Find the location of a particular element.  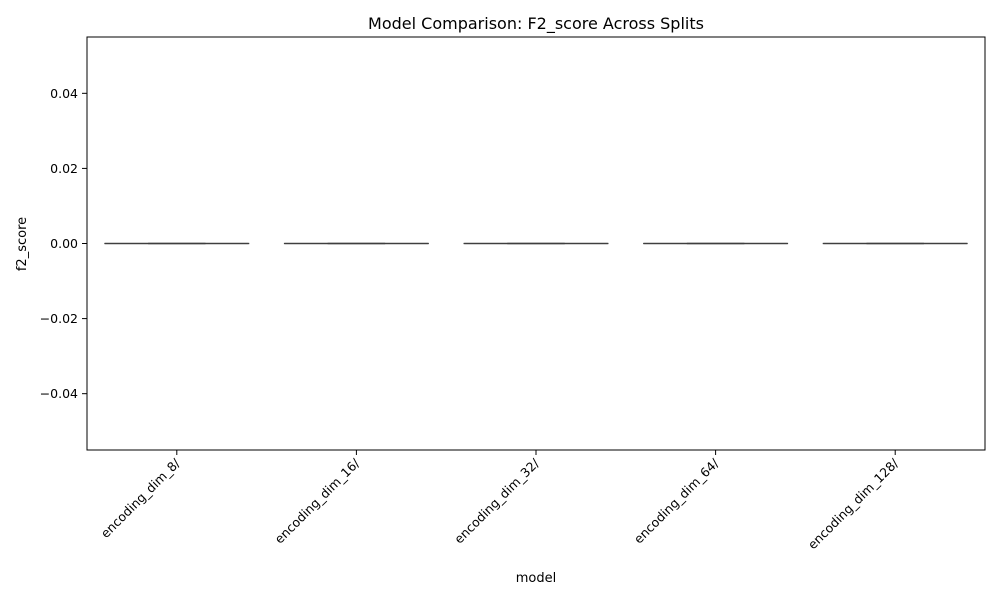

x-tick-label: encoding_dim_128/ is located at coordinates (853, 503).